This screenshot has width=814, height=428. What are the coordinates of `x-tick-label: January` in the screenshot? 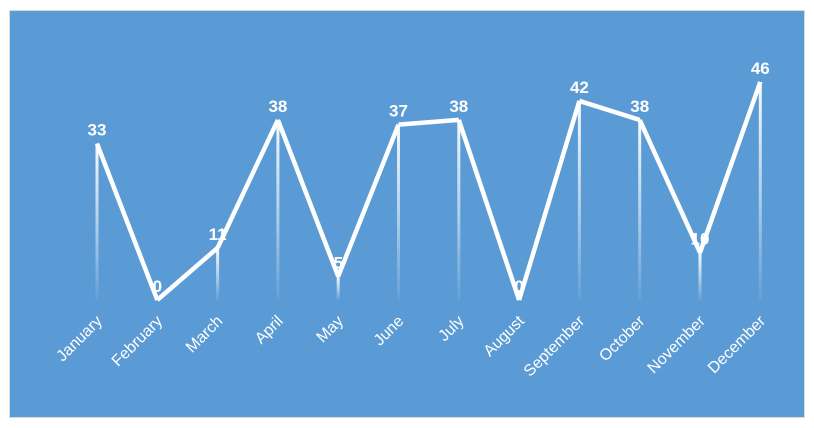 It's located at (80, 339).